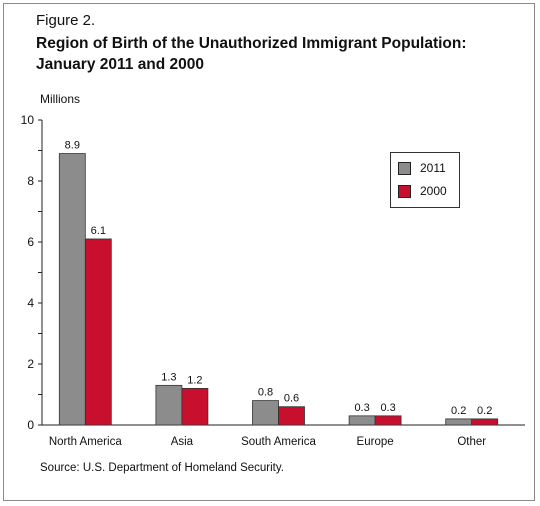 This screenshot has width=540, height=506. Describe the element at coordinates (471, 442) in the screenshot. I see `x-tick-label: Other` at that location.